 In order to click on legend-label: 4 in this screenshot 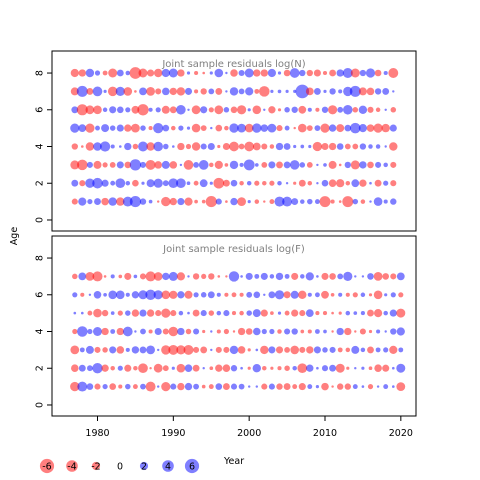, I will do `click(168, 466)`.